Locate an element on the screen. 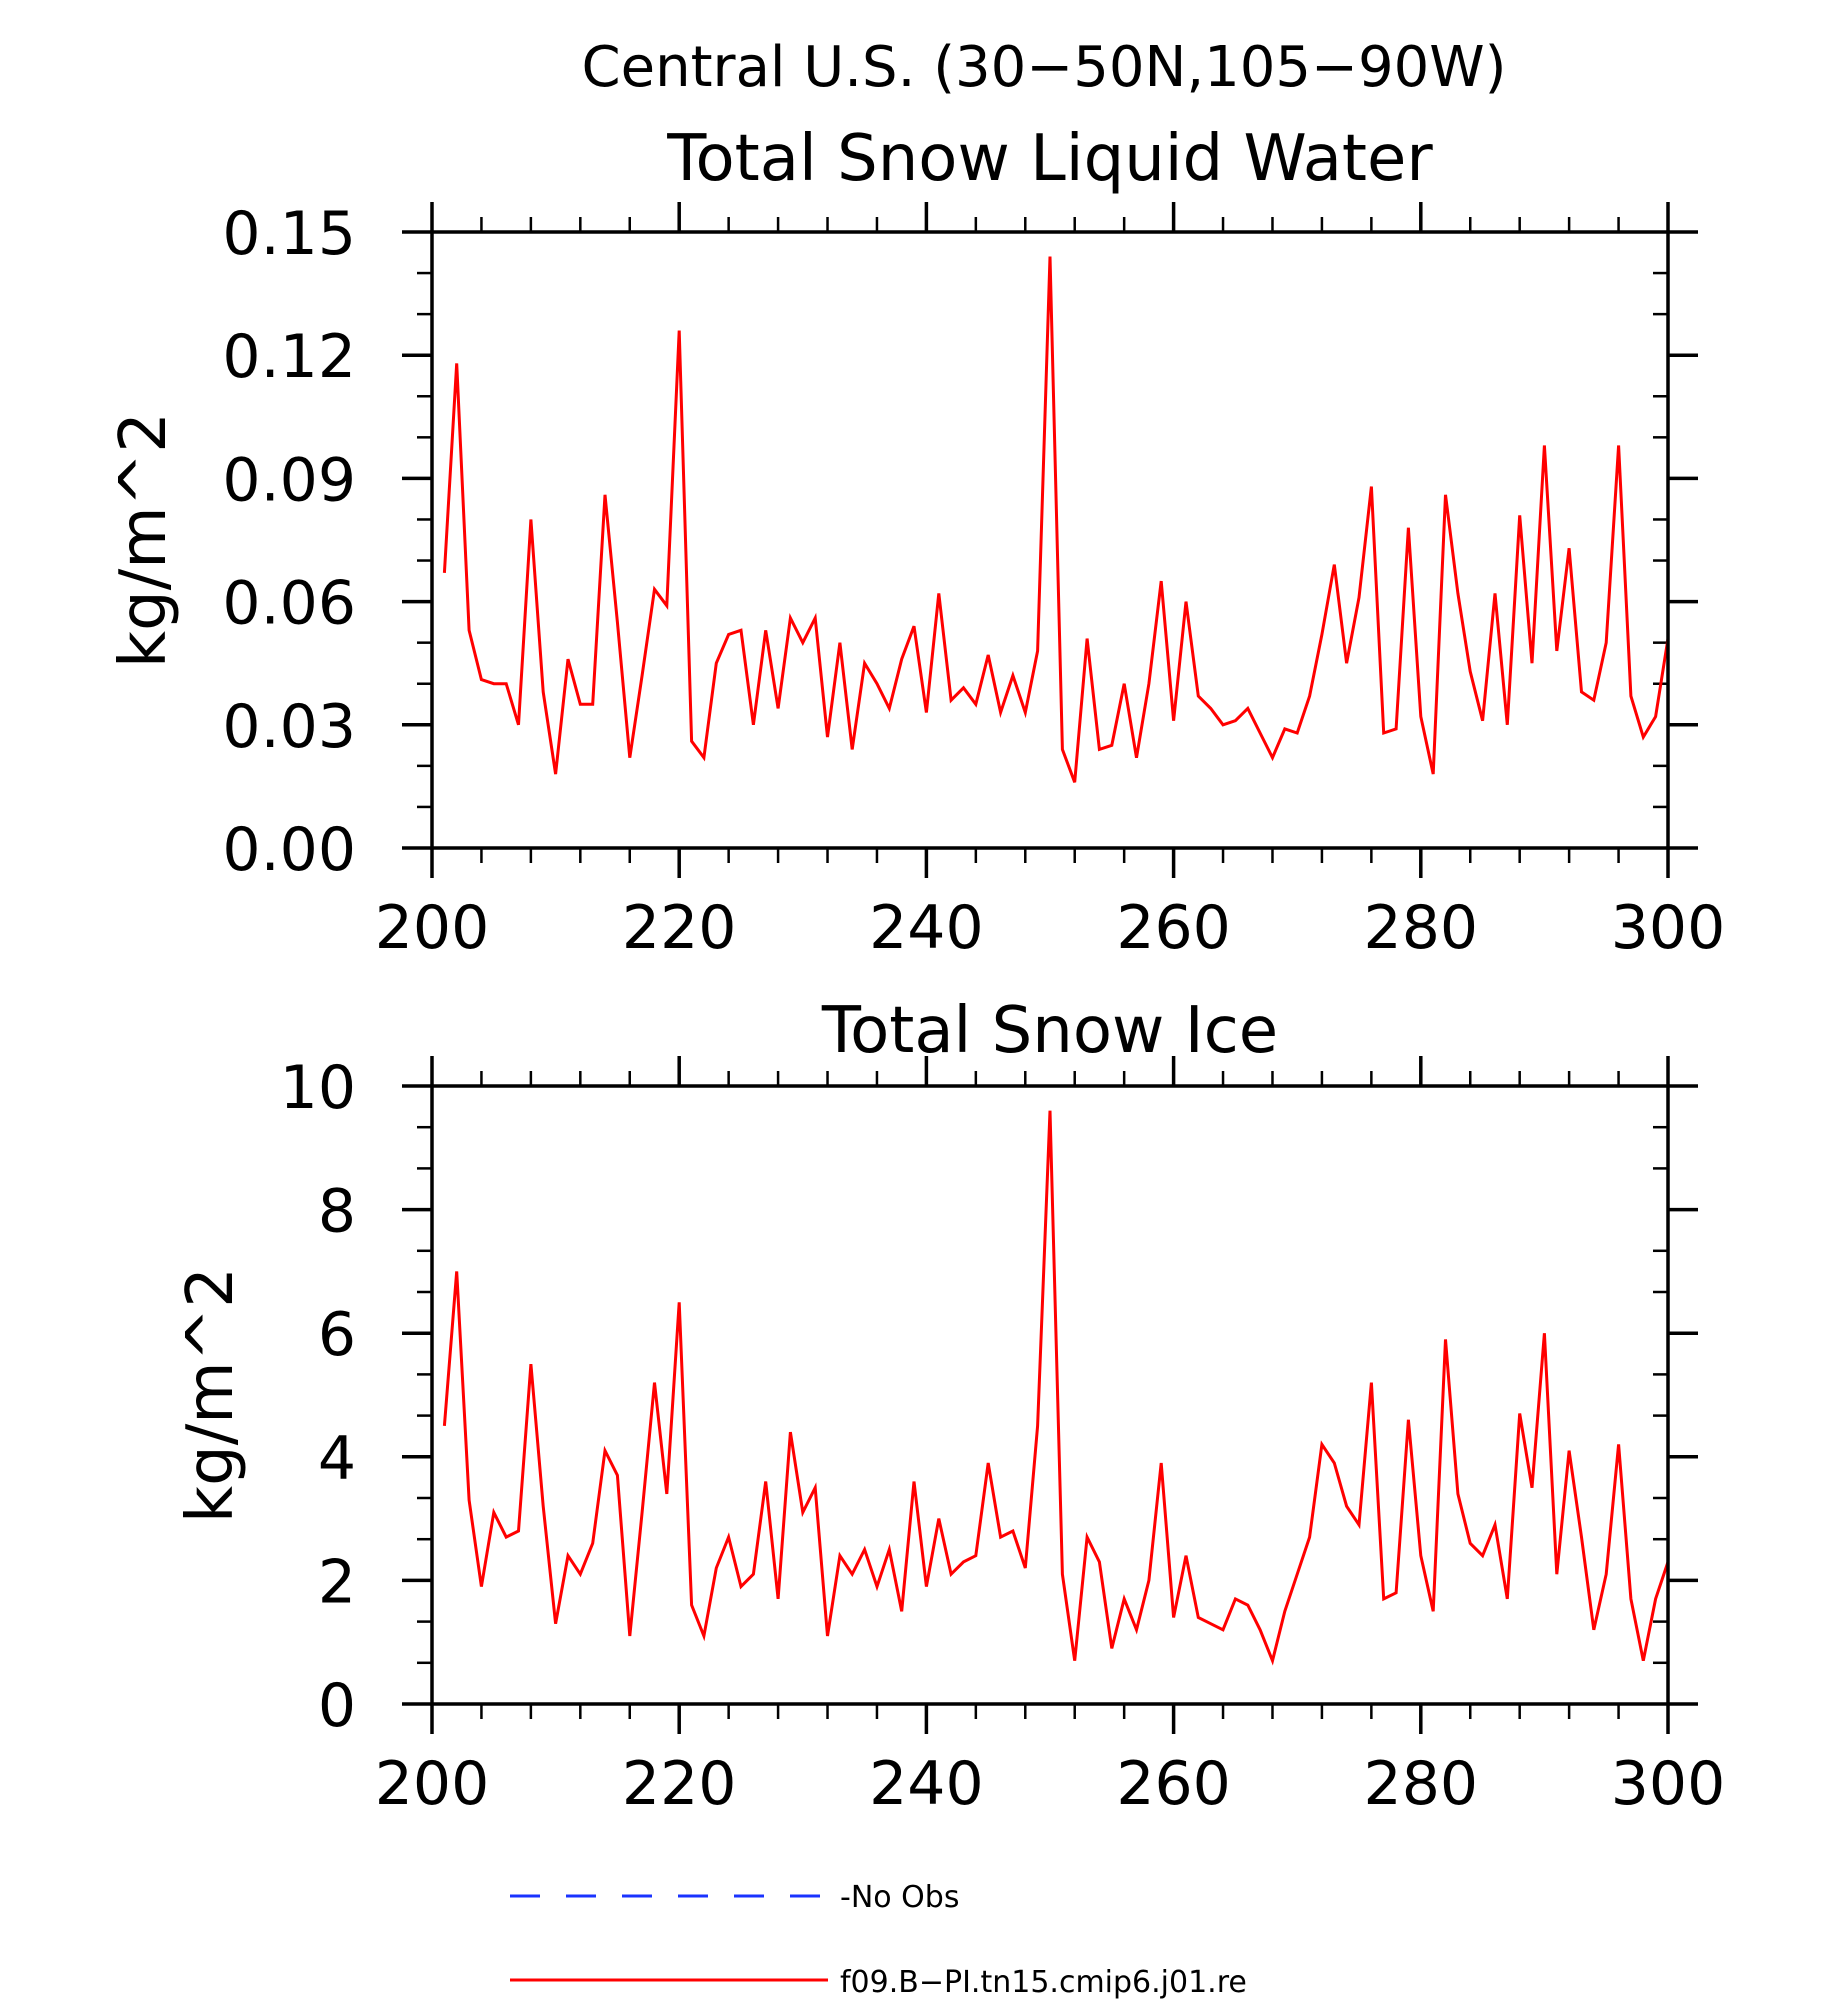  y-tick-label: 10 is located at coordinates (318, 1088).